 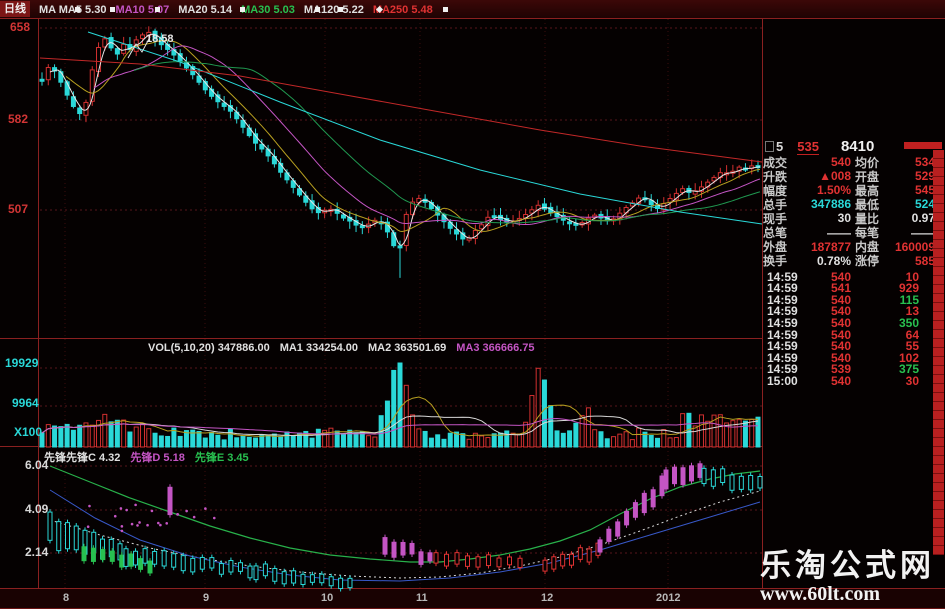 What do you see at coordinates (775, 176) in the screenshot?
I see `stat-label: 升跌` at bounding box center [775, 176].